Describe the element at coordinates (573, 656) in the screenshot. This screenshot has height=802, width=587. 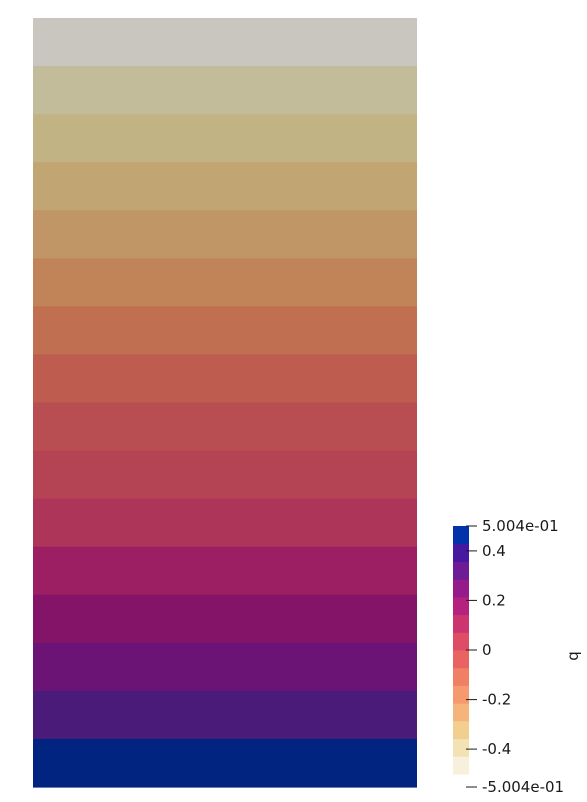
I see `colorbar-title: q` at that location.